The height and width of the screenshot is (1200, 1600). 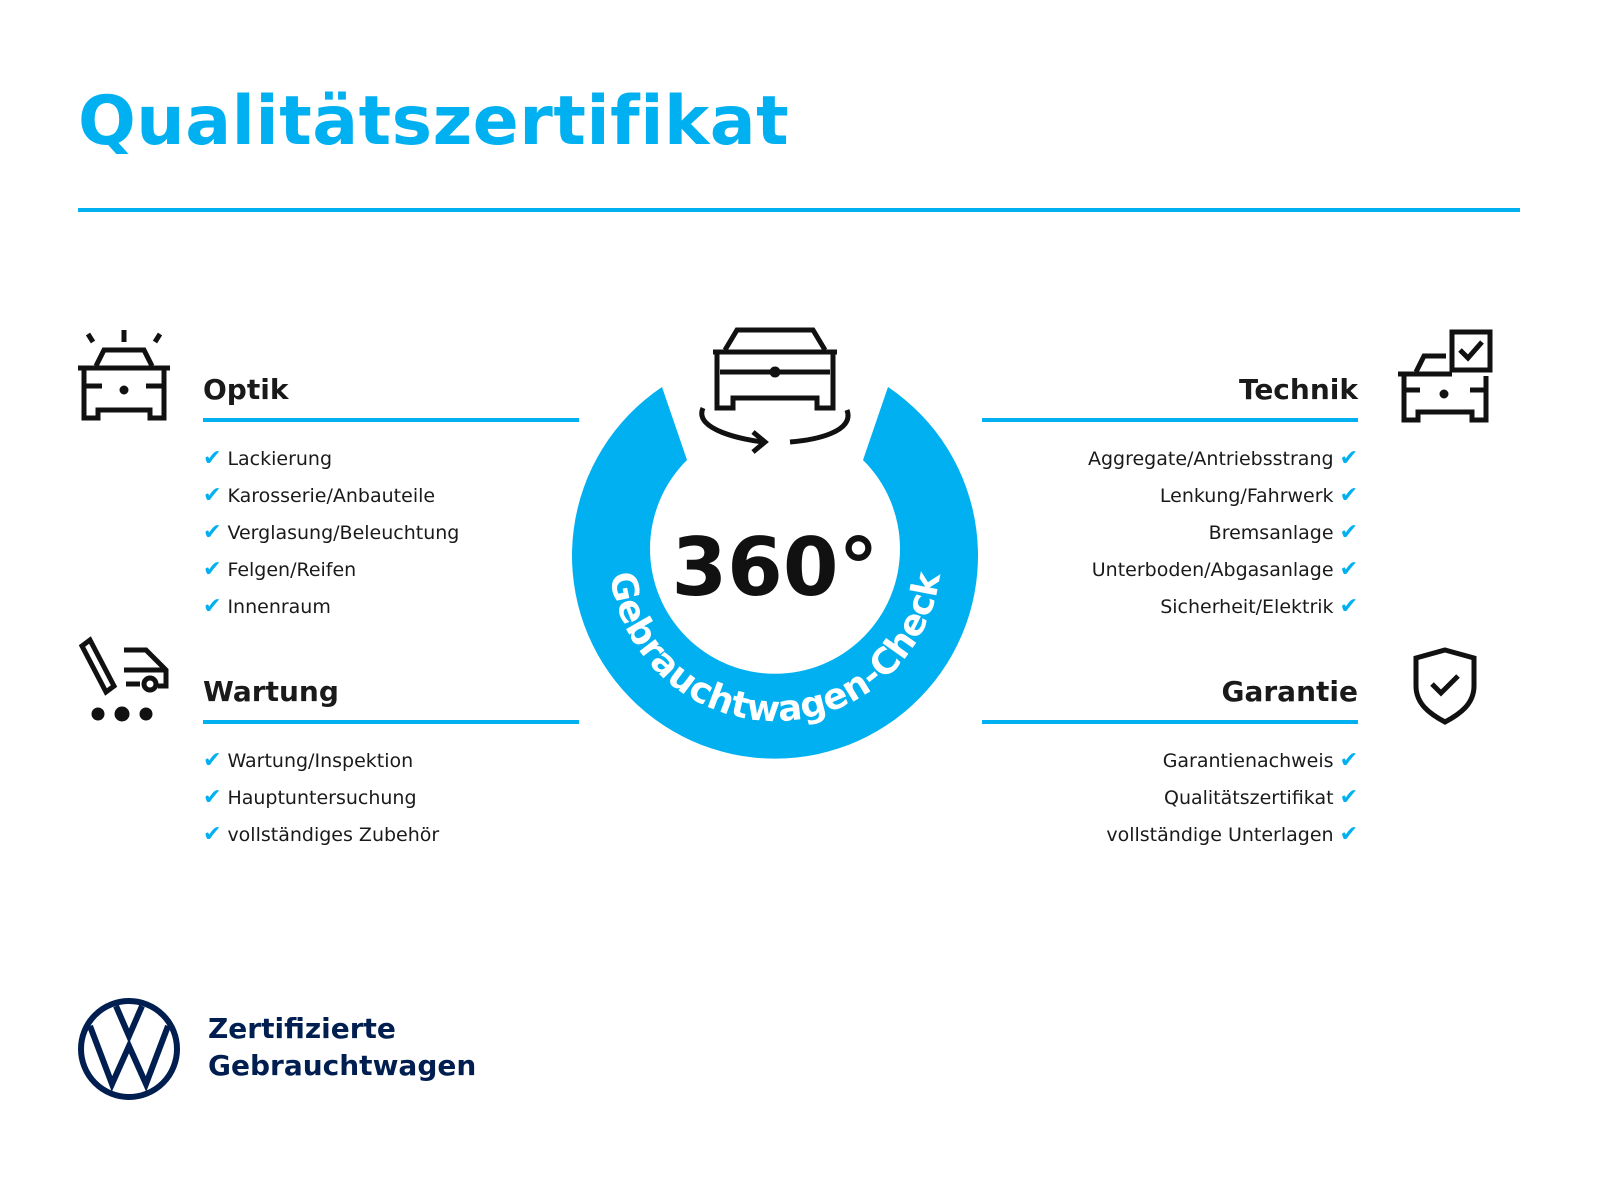 What do you see at coordinates (333, 834) in the screenshot?
I see `item-label: vollständiges Zubehör` at bounding box center [333, 834].